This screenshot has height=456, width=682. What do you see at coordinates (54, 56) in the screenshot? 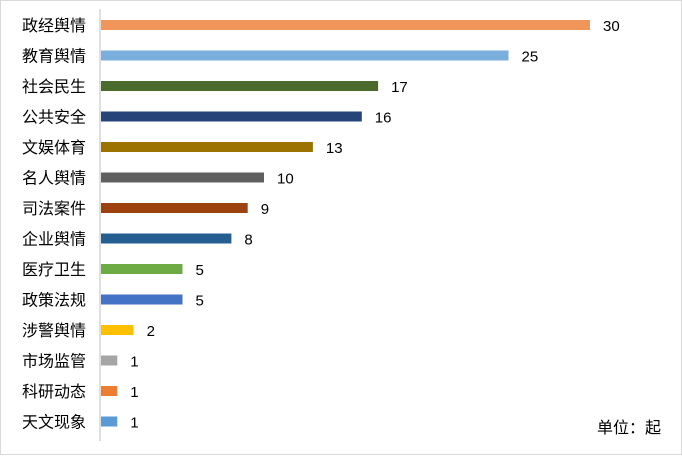
I see `category-label: 教育舆情` at bounding box center [54, 56].